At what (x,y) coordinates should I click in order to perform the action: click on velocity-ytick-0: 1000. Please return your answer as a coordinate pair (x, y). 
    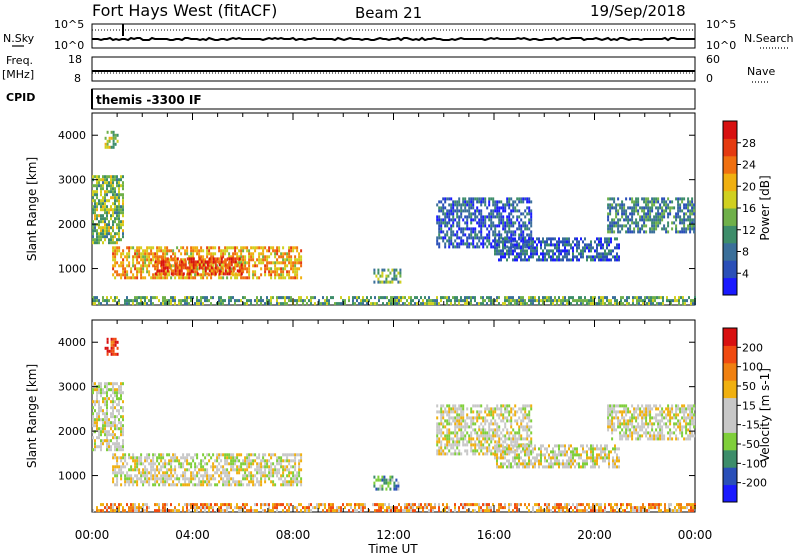
    Looking at the image, I should click on (72, 476).